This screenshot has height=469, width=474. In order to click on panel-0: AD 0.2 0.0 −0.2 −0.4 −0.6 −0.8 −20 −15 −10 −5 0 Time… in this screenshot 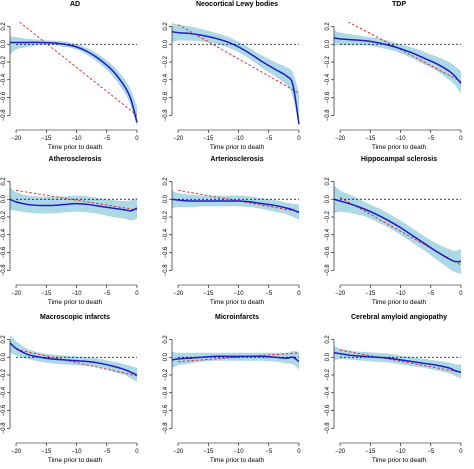, I will do `click(70, 76)`.